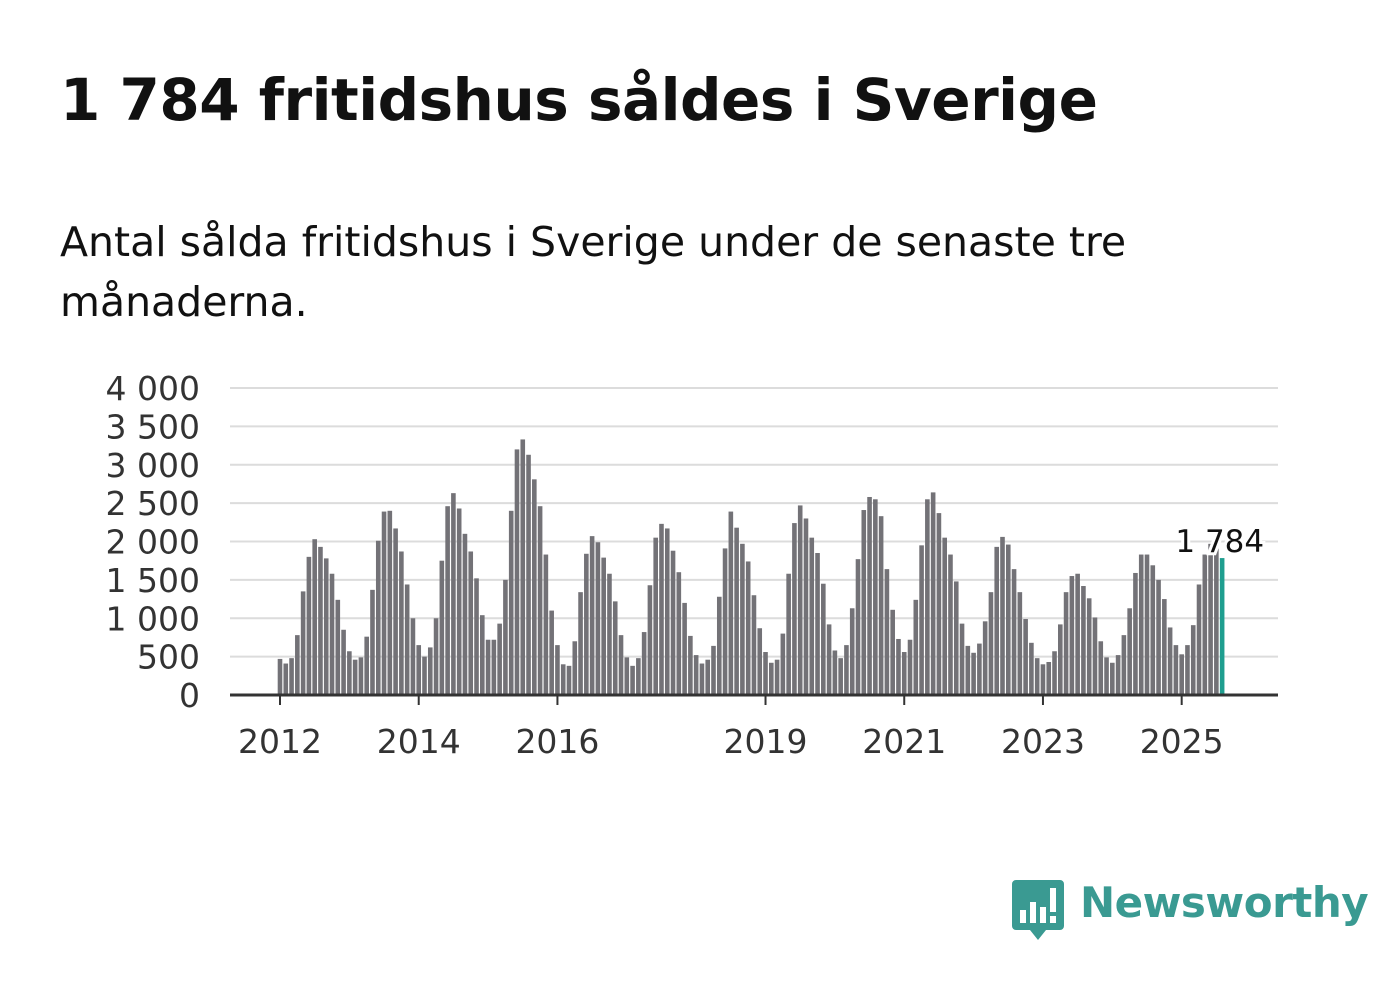 The image size is (1382, 999). What do you see at coordinates (557, 741) in the screenshot?
I see `x-tick-label: 2016` at bounding box center [557, 741].